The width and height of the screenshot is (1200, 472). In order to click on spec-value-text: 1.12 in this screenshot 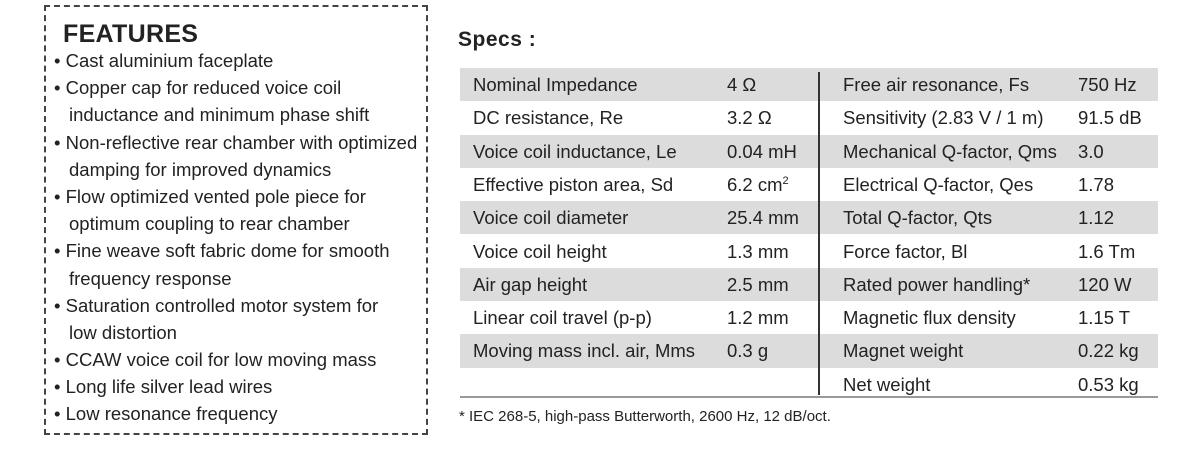, I will do `click(1096, 218)`.